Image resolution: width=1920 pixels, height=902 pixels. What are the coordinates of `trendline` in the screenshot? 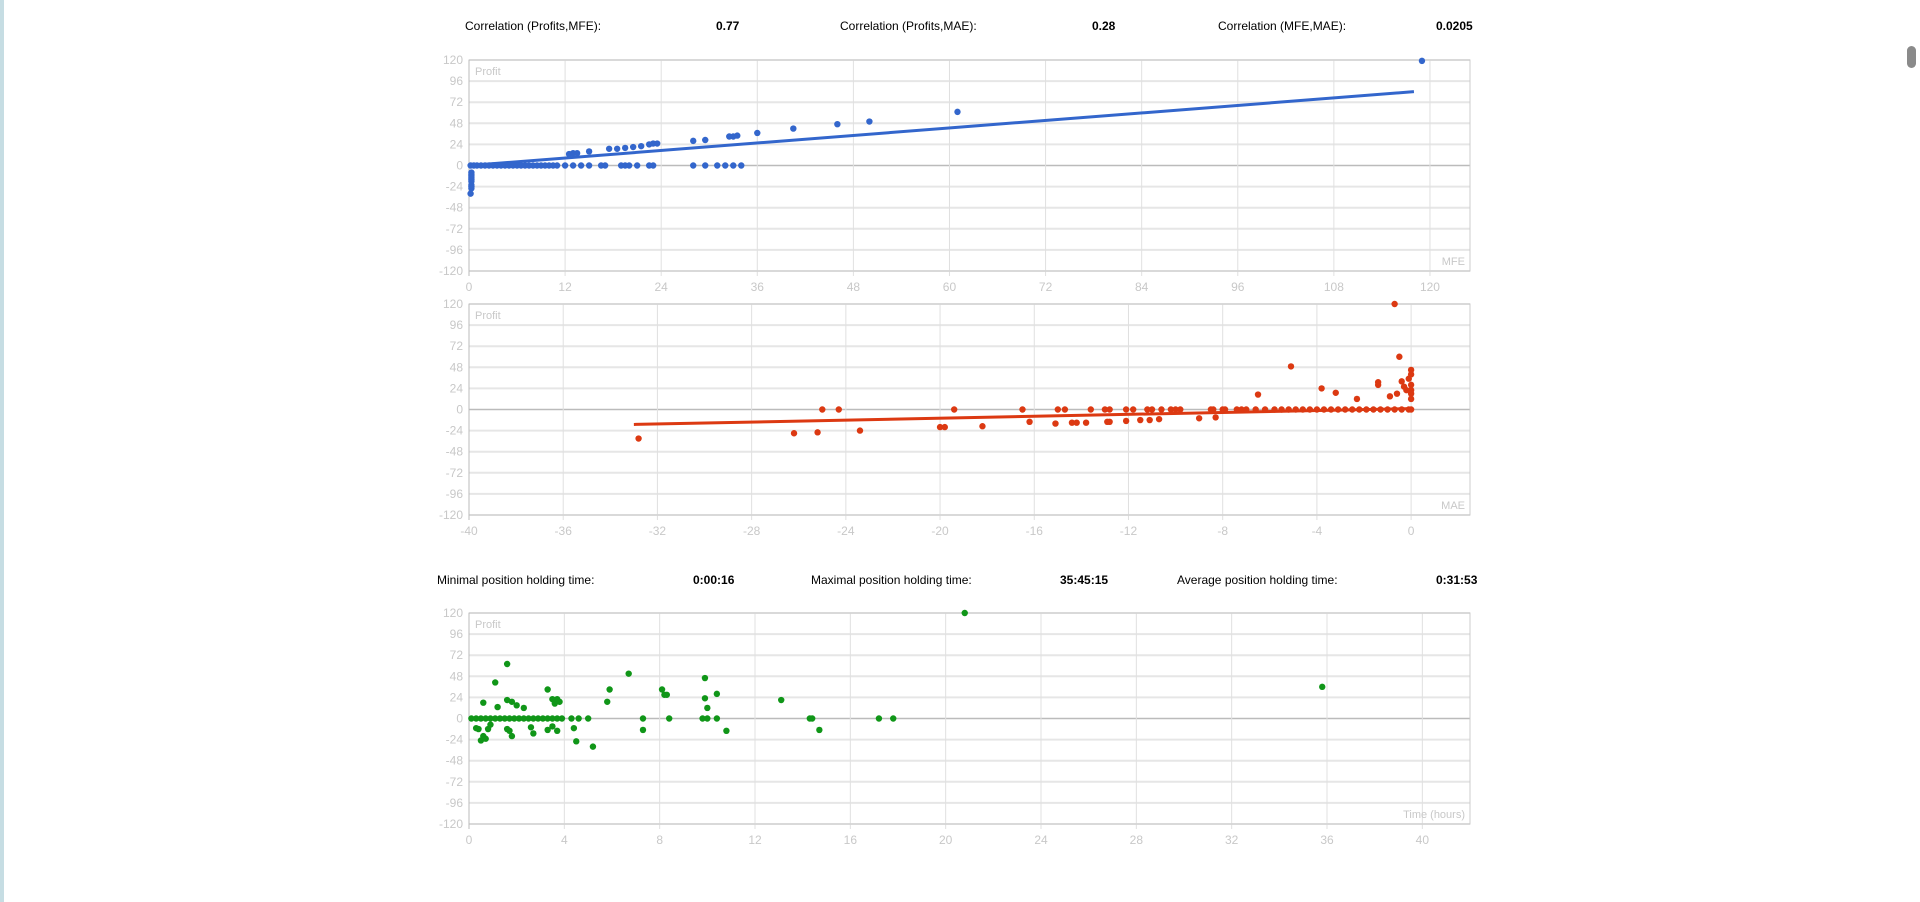 It's located at (941, 128).